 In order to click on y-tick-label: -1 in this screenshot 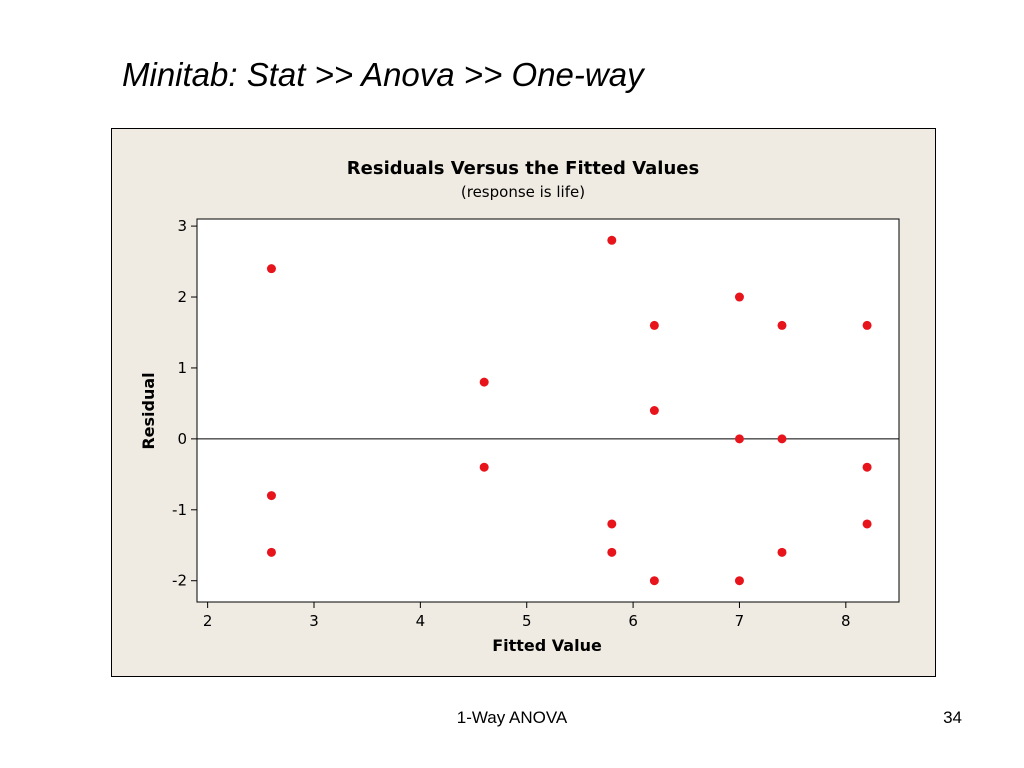, I will do `click(179, 510)`.